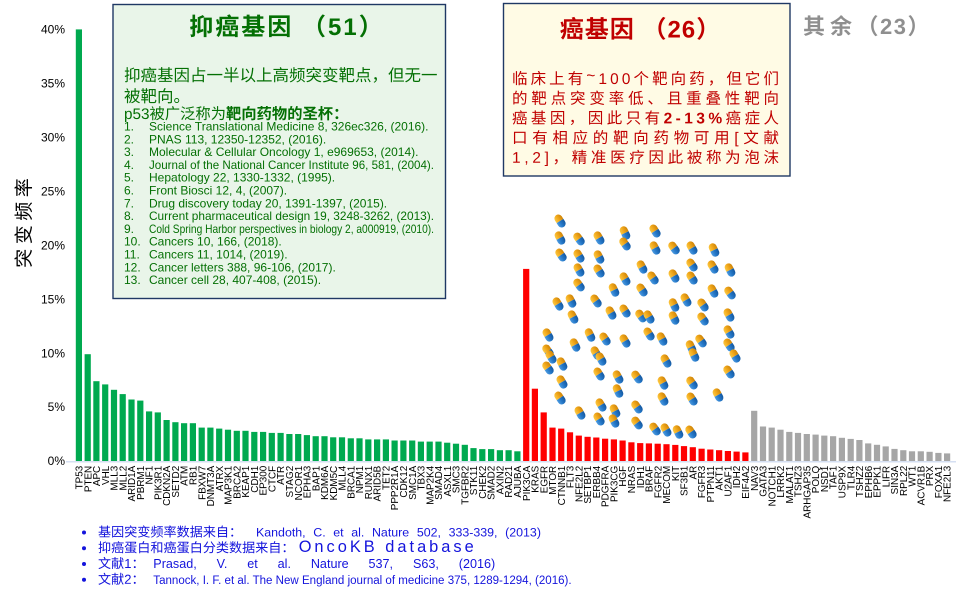 This screenshot has height=601, width=960. Describe the element at coordinates (790, 484) in the screenshot. I see `svg-text: MALAT1` at that location.